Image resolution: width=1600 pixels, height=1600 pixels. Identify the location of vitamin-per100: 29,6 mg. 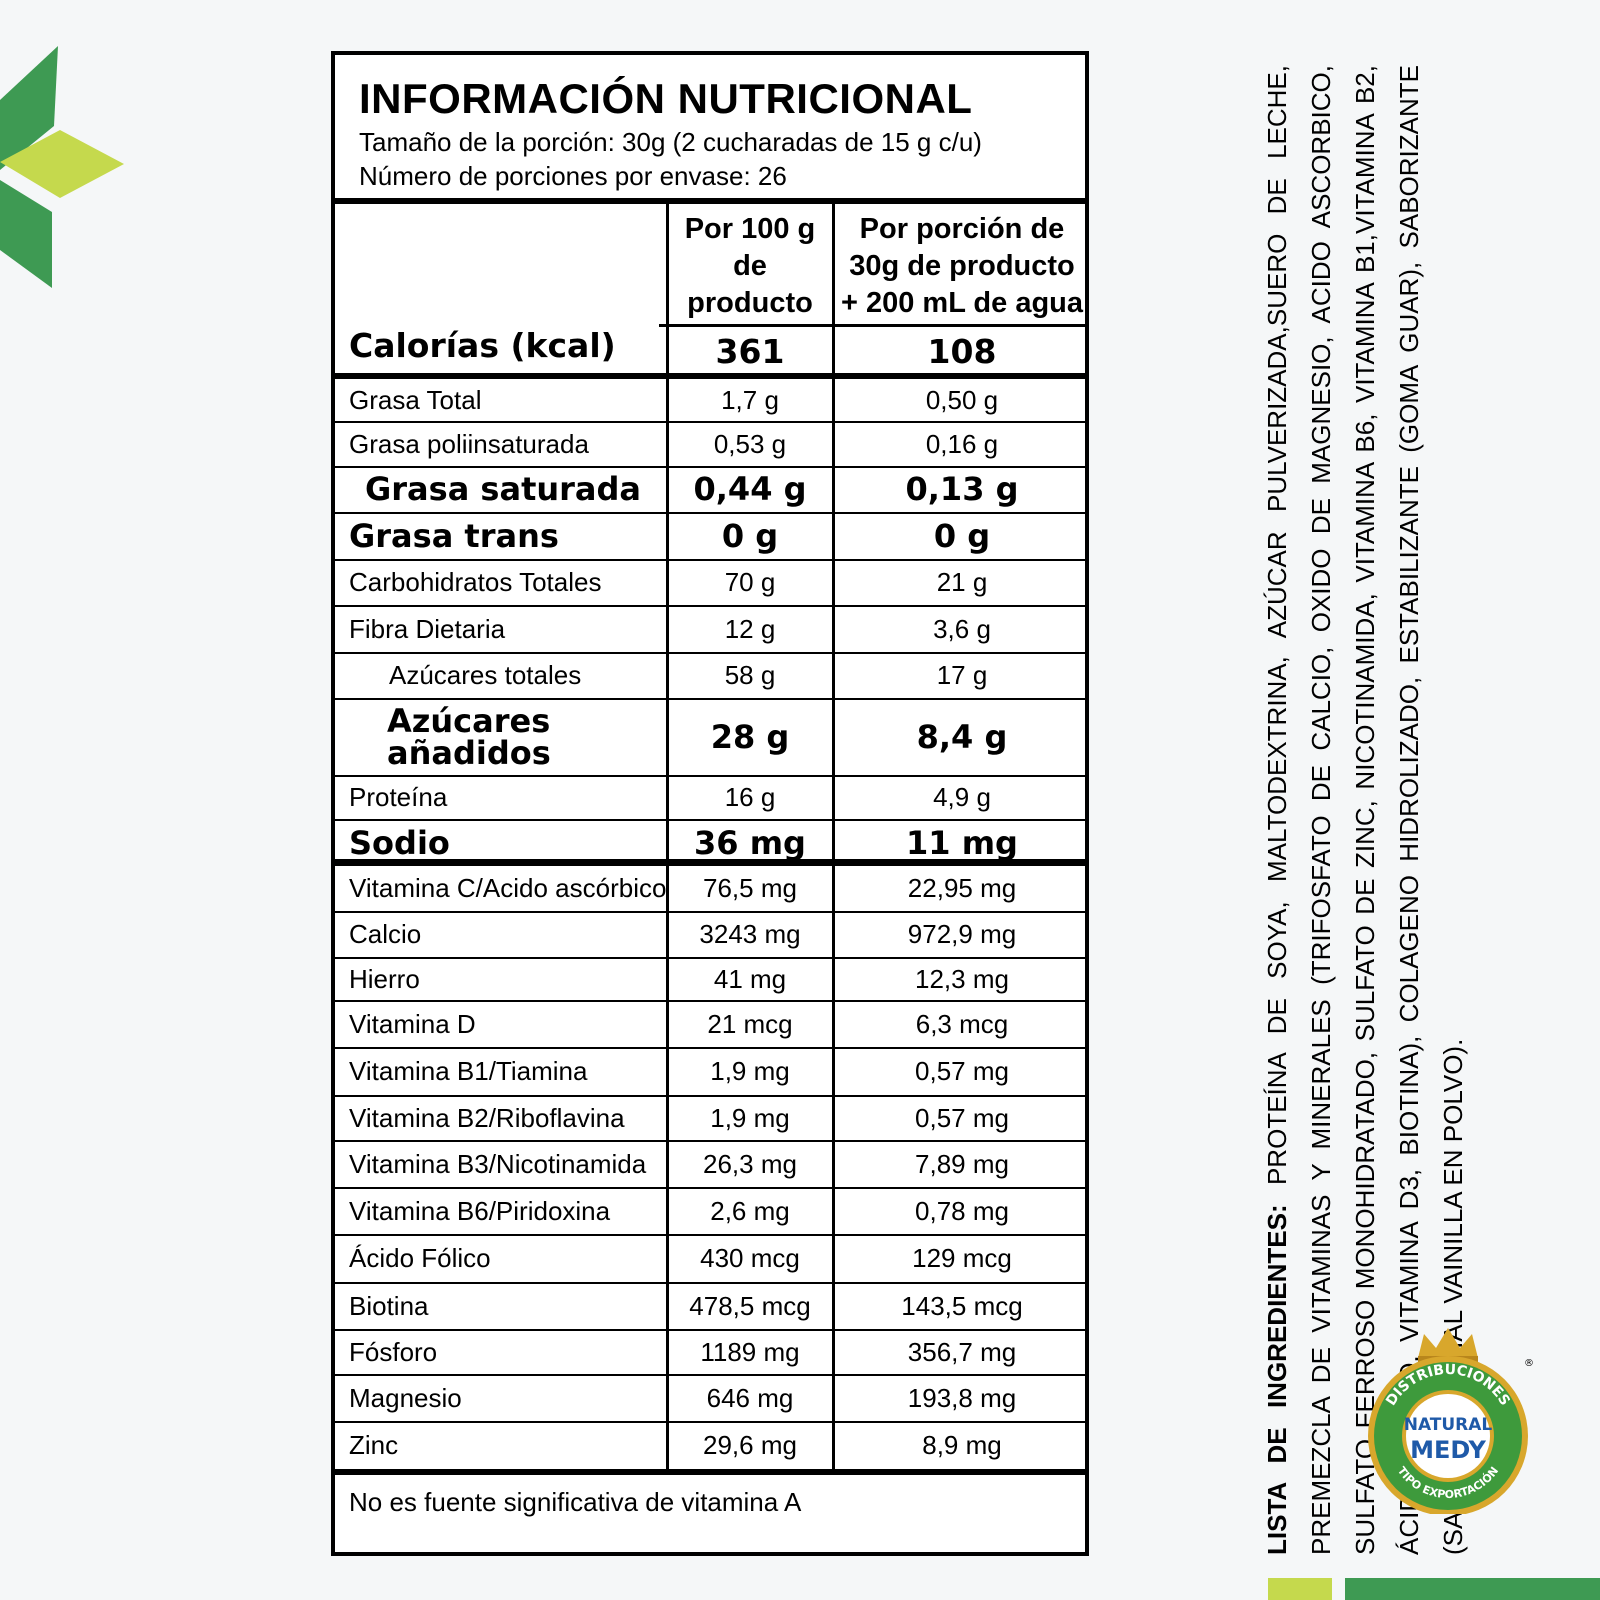
(750, 1444).